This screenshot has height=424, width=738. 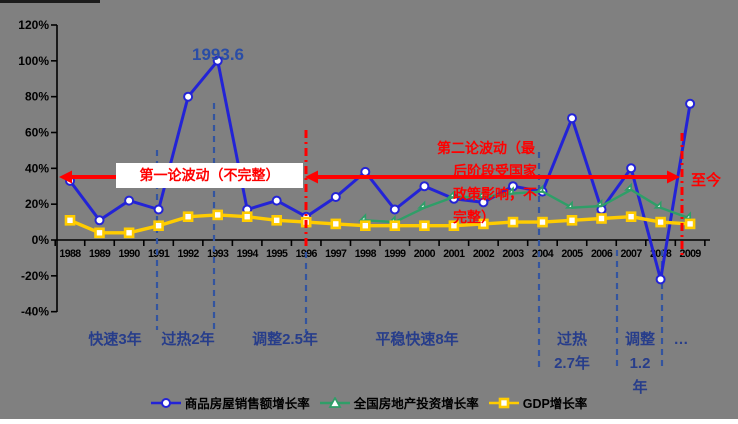 I want to click on legend: 商品房屋销售额增长率 全国房地产投资增长率 GDP增长率, so click(x=369, y=402).